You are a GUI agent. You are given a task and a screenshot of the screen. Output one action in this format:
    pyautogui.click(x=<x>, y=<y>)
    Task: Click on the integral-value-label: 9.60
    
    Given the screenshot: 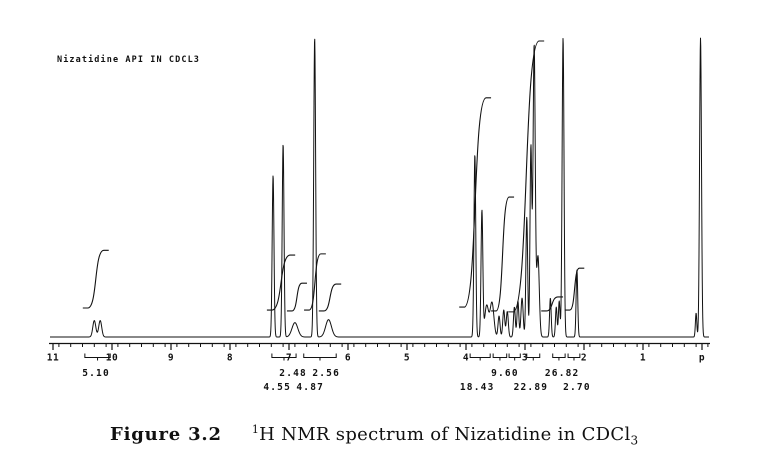 What is the action you would take?
    pyautogui.click(x=505, y=373)
    